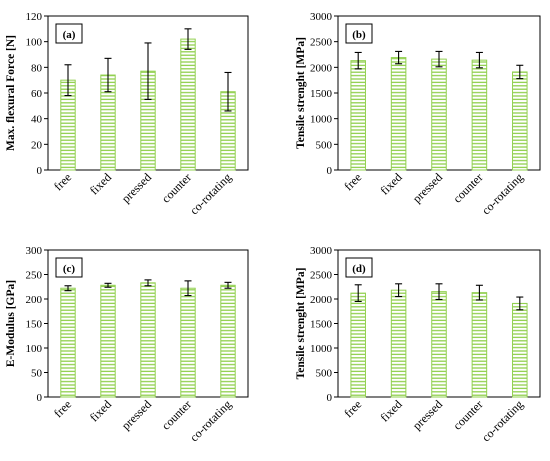  What do you see at coordinates (34, 325) in the screenshot?
I see `y-tick-label: 150` at bounding box center [34, 325].